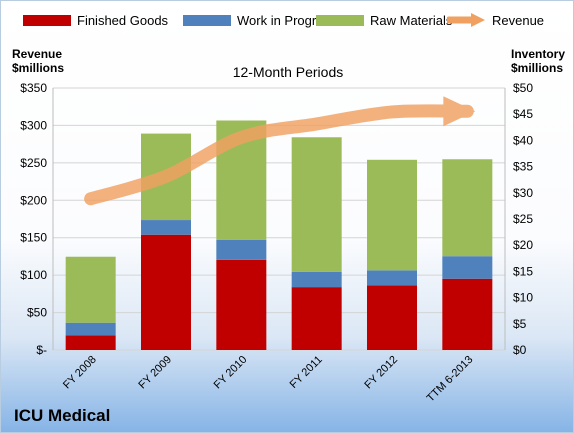 The width and height of the screenshot is (574, 433). What do you see at coordinates (33, 163) in the screenshot?
I see `left-tick-label: $250` at bounding box center [33, 163].